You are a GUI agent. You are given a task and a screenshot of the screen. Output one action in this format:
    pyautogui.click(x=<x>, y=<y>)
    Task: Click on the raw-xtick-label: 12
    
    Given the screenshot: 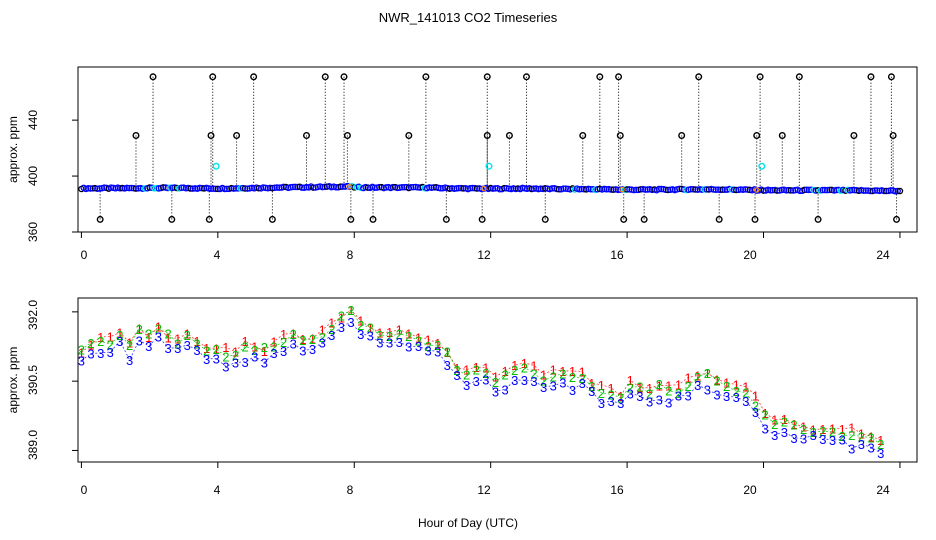 What is the action you would take?
    pyautogui.click(x=484, y=255)
    